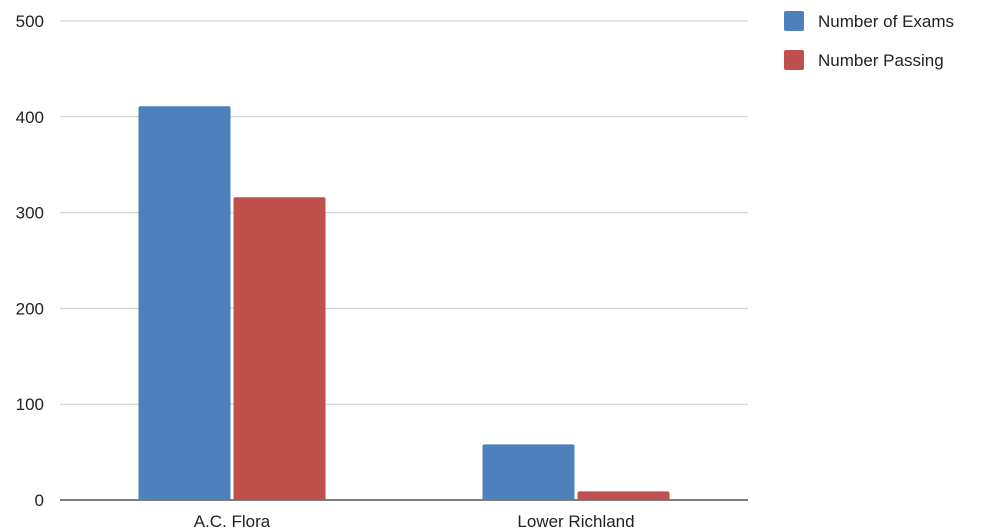 The width and height of the screenshot is (987, 532). Describe the element at coordinates (30, 213) in the screenshot. I see `y-tick-label: 300` at that location.